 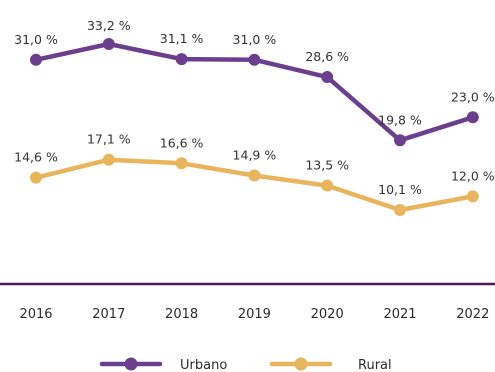 What do you see at coordinates (327, 56) in the screenshot?
I see `data-label-urbano: 28,6 %` at bounding box center [327, 56].